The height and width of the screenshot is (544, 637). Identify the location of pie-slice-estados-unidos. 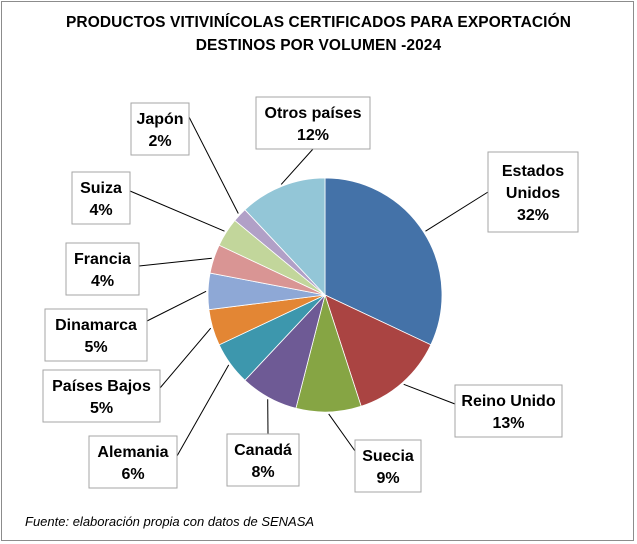
(383, 261).